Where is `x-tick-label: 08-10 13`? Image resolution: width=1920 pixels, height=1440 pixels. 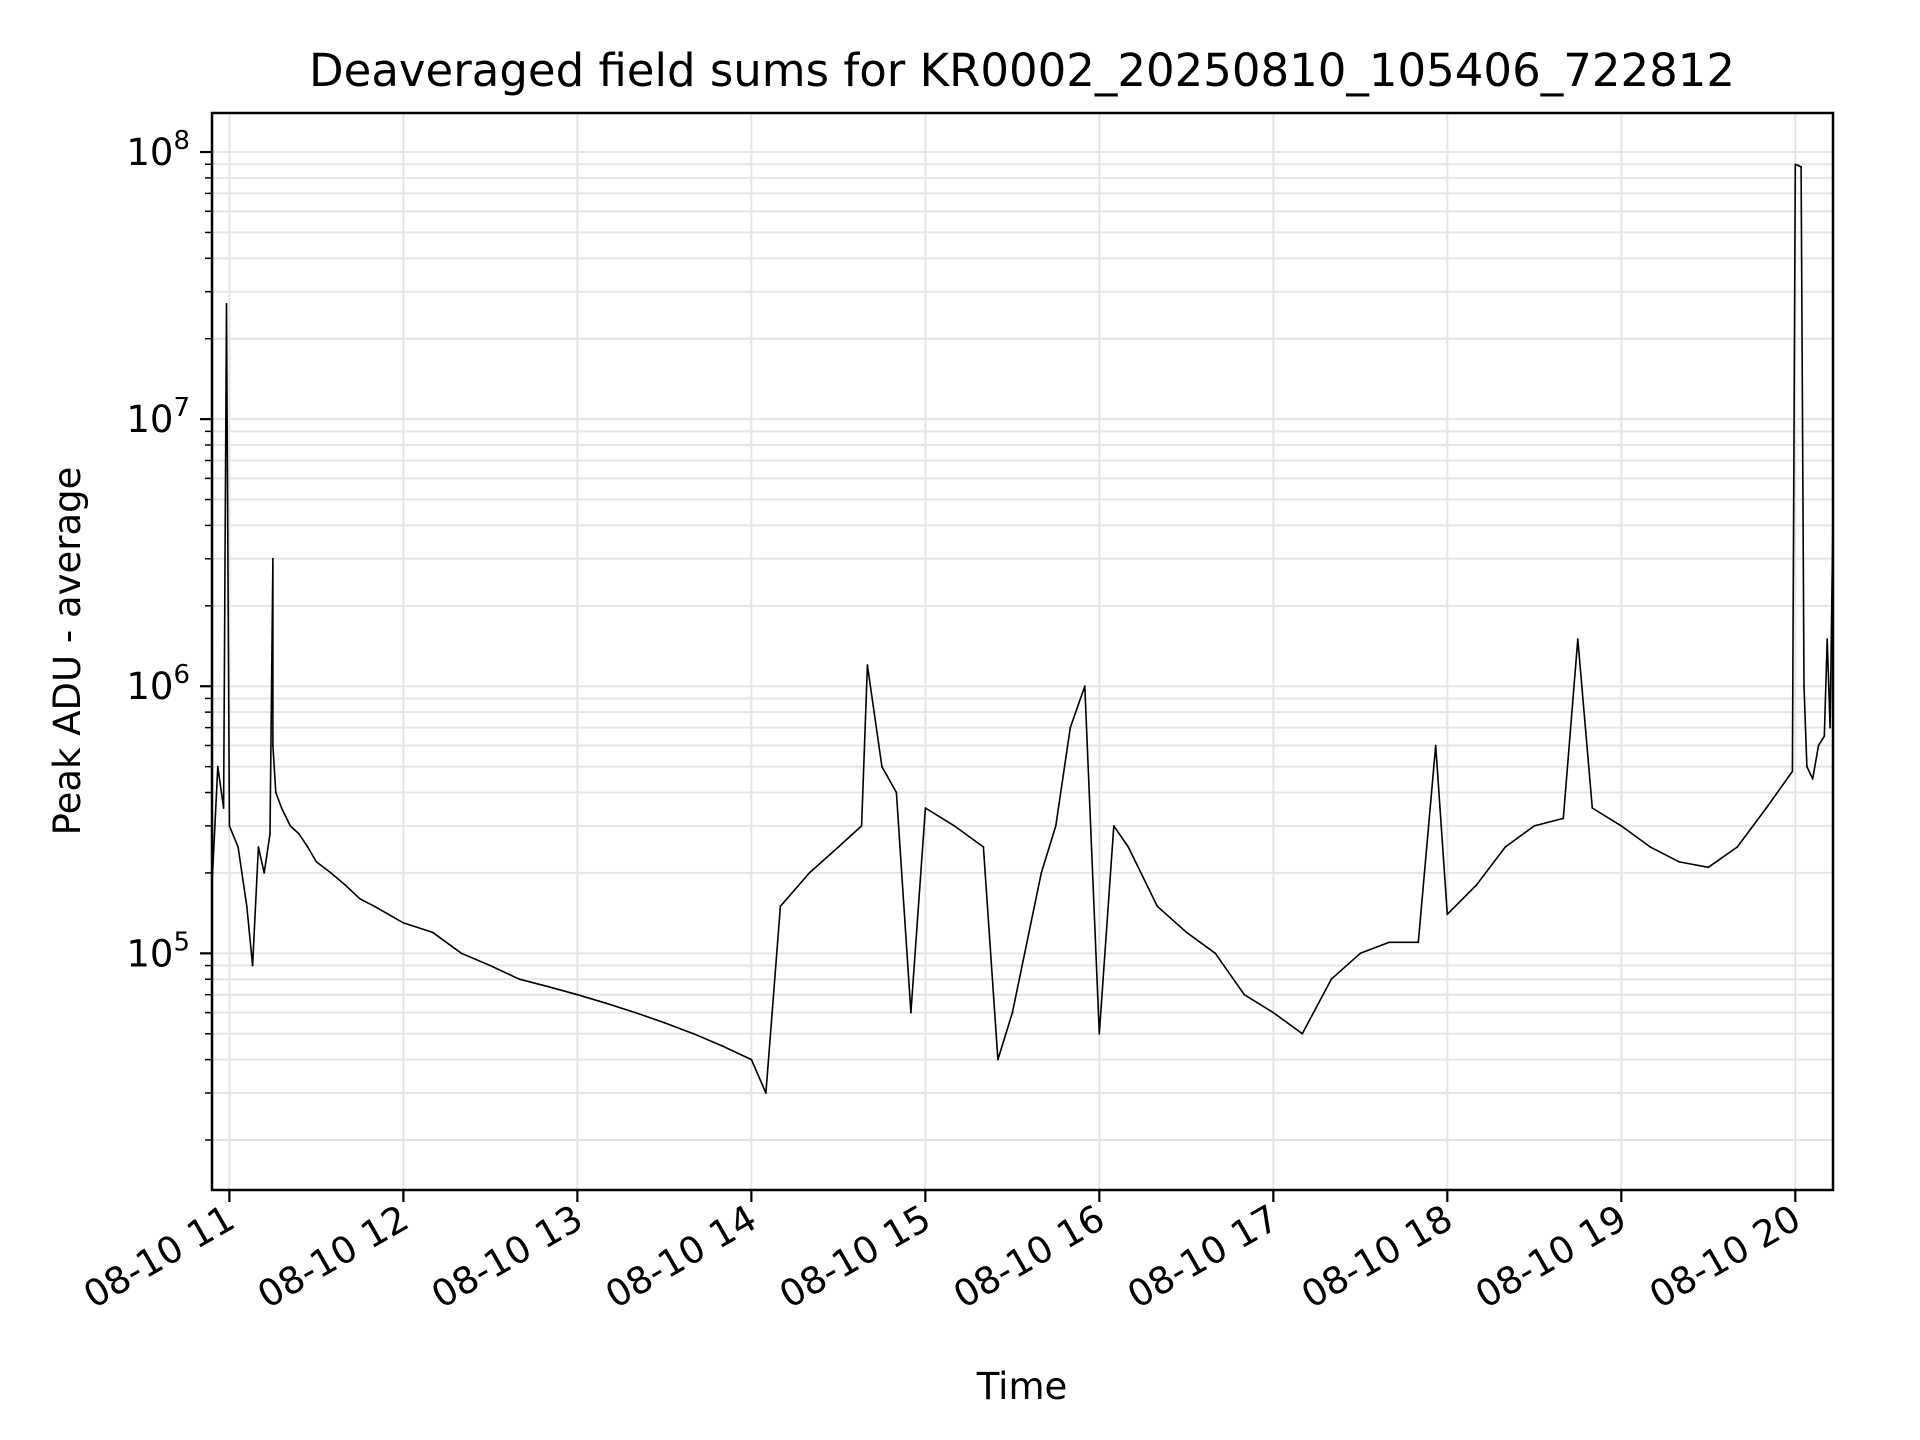
x-tick-label: 08-10 13 is located at coordinates (507, 1257).